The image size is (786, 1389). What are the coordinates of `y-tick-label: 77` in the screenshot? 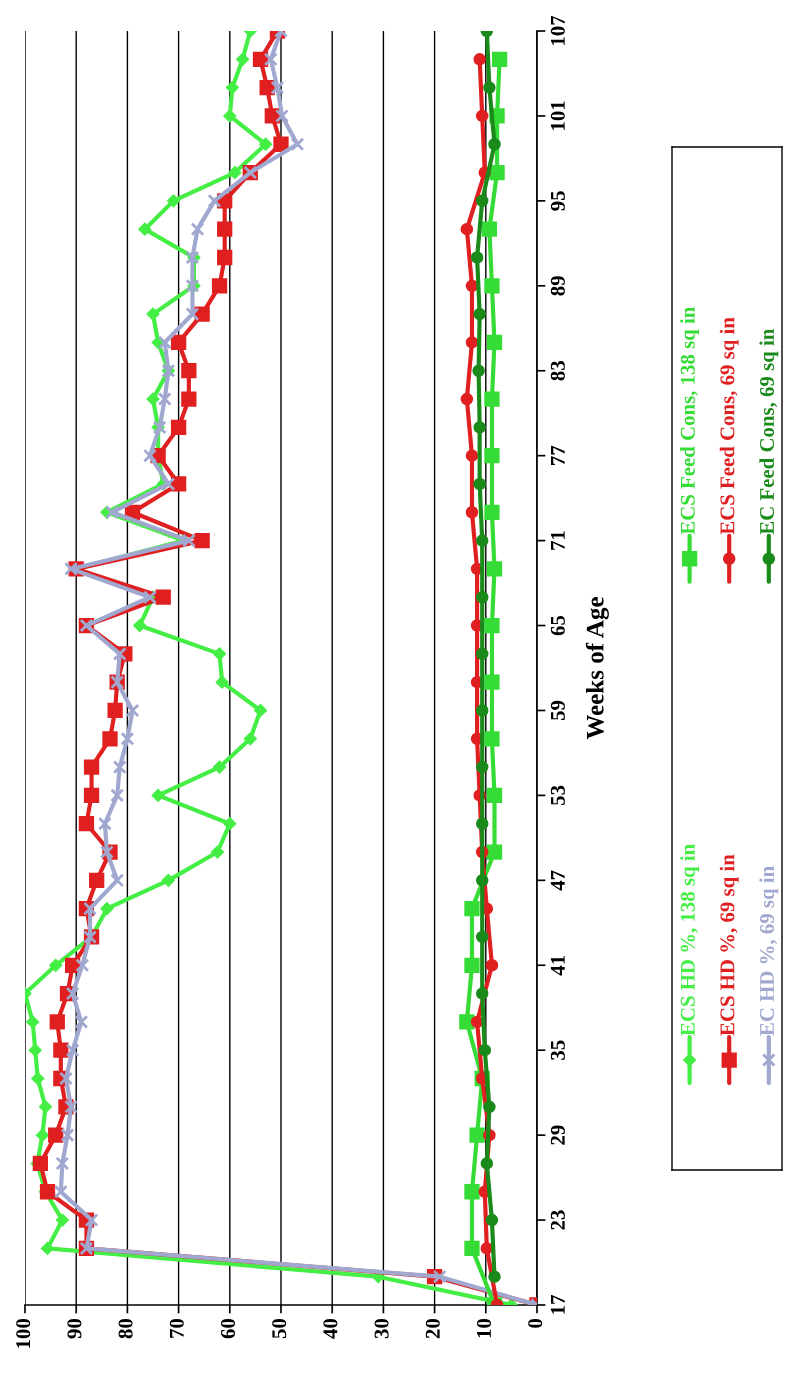 It's located at (558, 455).